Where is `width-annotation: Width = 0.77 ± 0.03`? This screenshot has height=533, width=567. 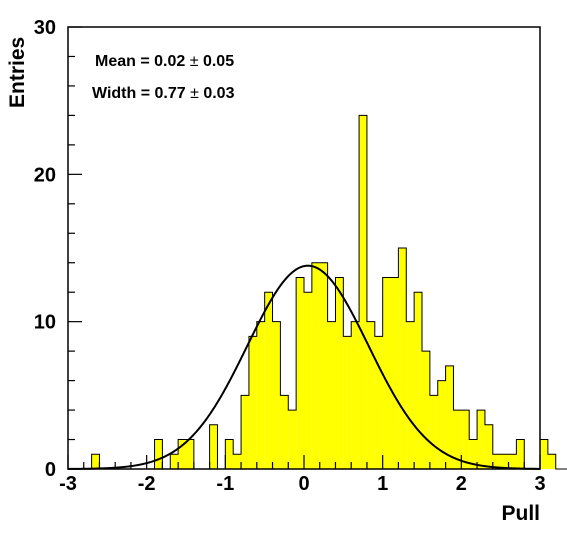
width-annotation: Width = 0.77 ± 0.03 is located at coordinates (163, 93).